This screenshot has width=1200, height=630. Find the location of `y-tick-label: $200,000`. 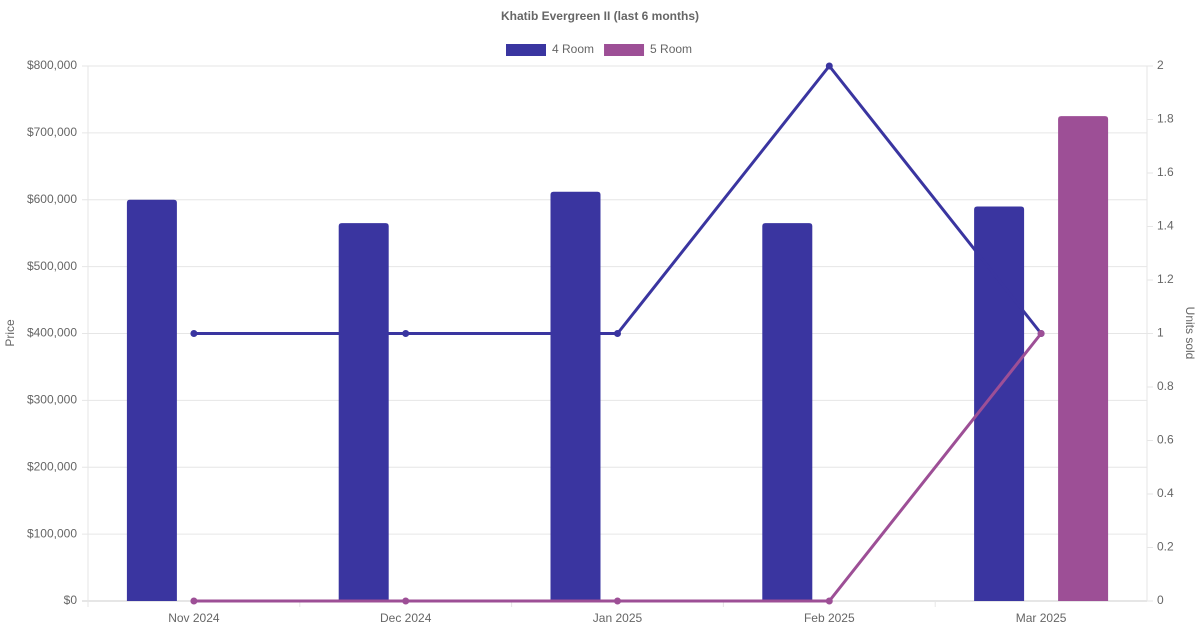

y-tick-label: $200,000 is located at coordinates (52, 466).